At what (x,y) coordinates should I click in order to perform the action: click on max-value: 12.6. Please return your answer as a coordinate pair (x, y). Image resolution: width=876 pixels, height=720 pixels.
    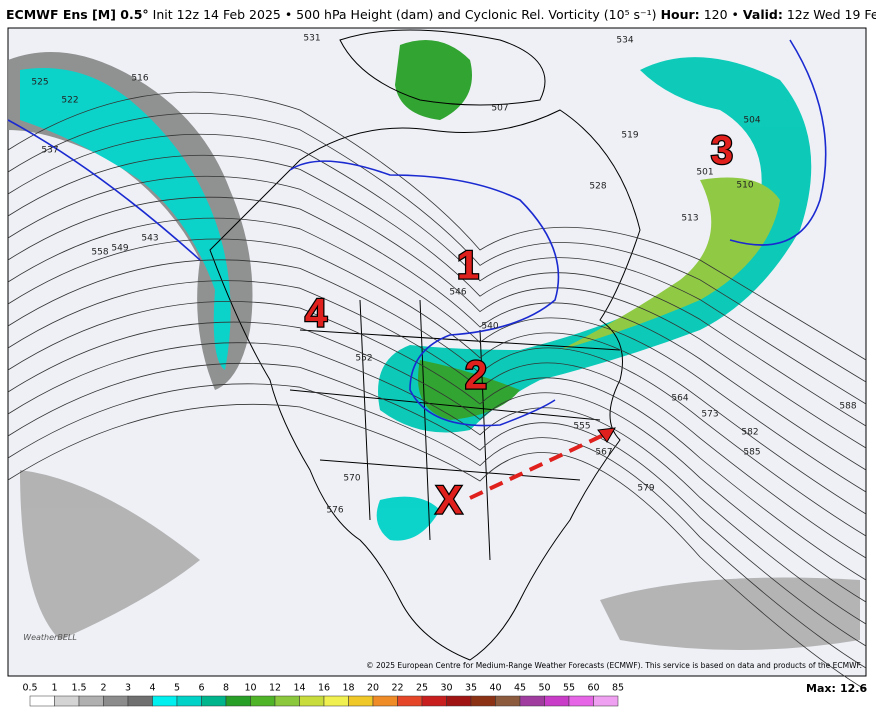
    Looking at the image, I should click on (853, 688).